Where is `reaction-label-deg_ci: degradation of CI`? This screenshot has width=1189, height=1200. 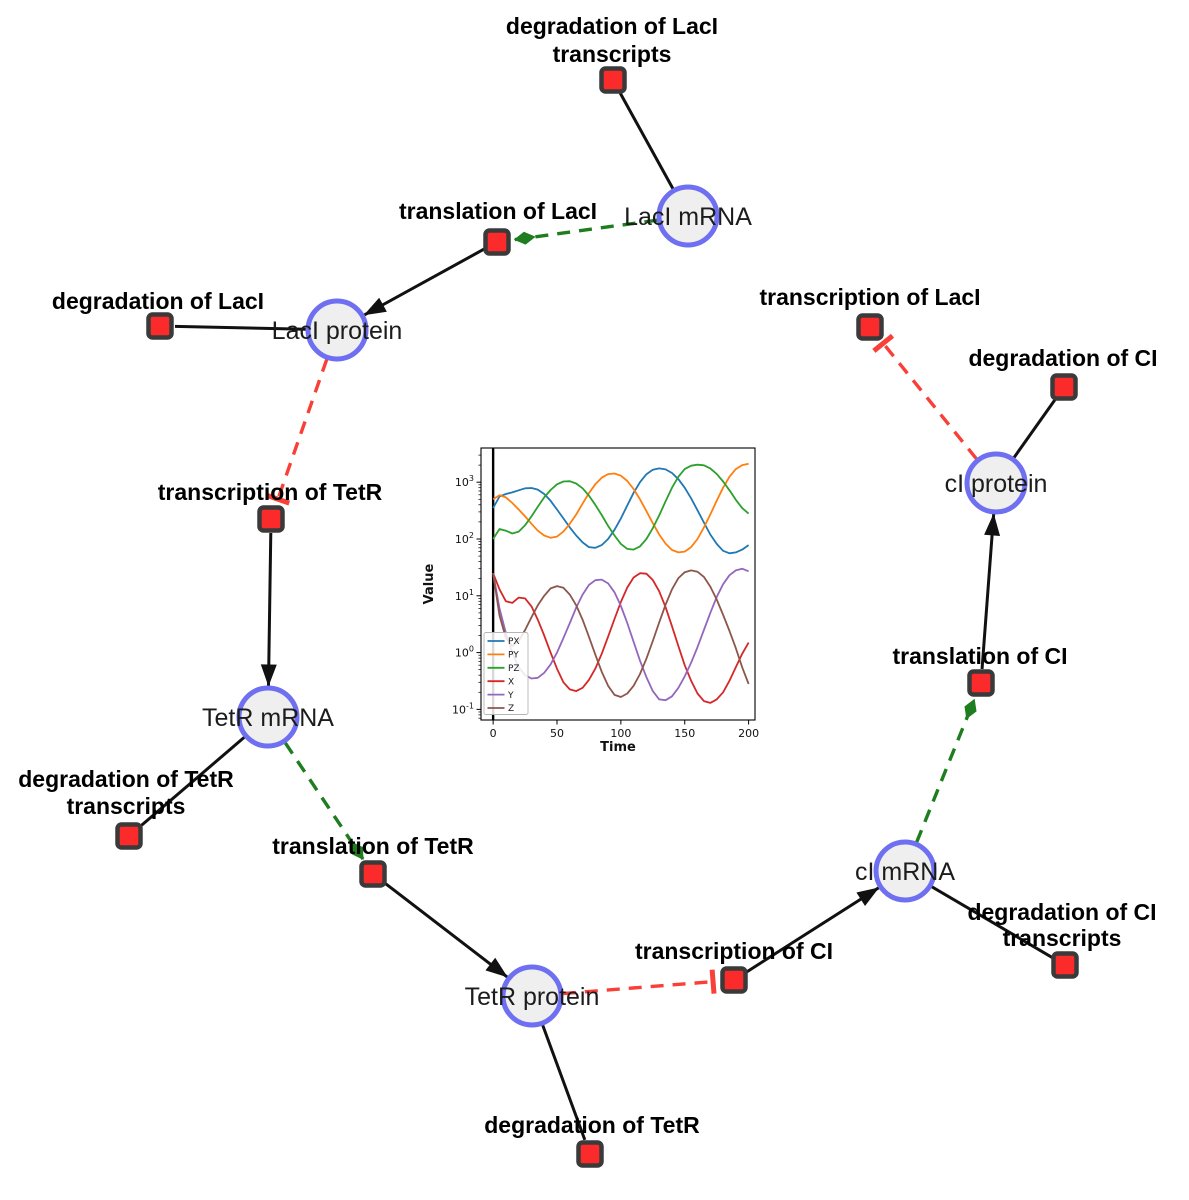
reaction-label-deg_ci: degradation of CI is located at coordinates (1062, 358).